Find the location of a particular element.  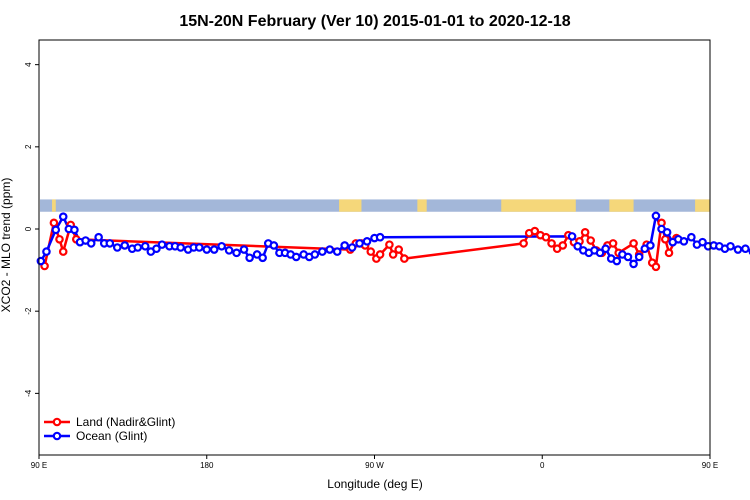

world-map-band is located at coordinates (375, 205).